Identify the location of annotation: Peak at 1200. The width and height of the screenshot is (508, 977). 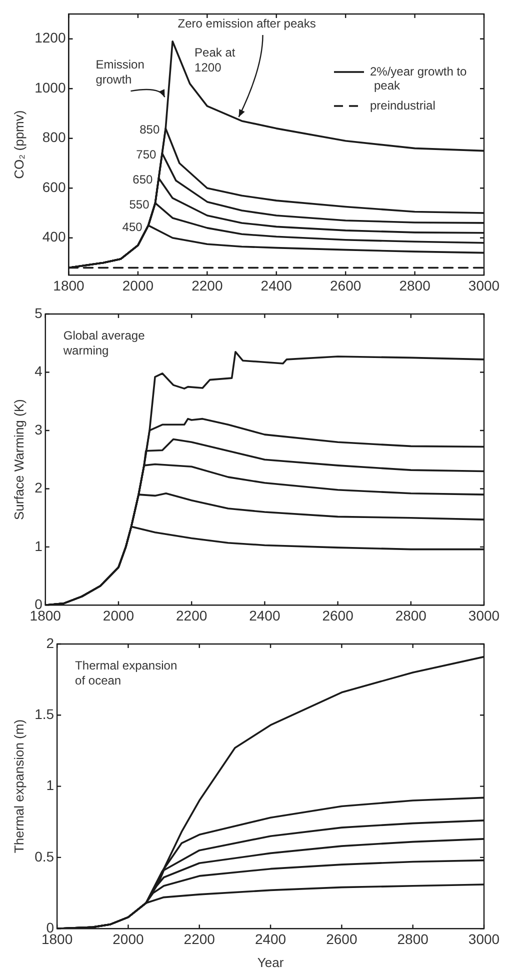
(215, 60).